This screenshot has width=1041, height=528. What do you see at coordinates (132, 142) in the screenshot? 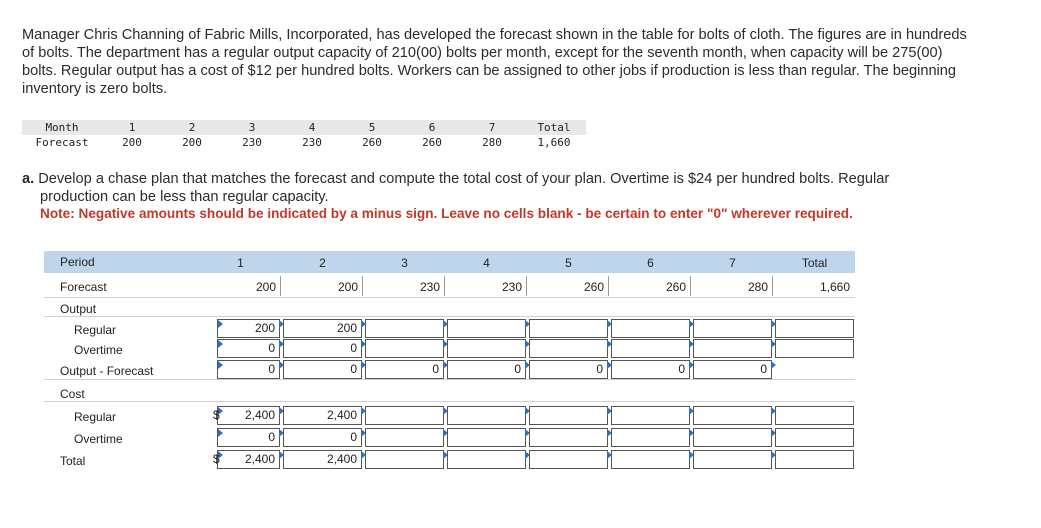
I see `forecast-value: 200` at bounding box center [132, 142].